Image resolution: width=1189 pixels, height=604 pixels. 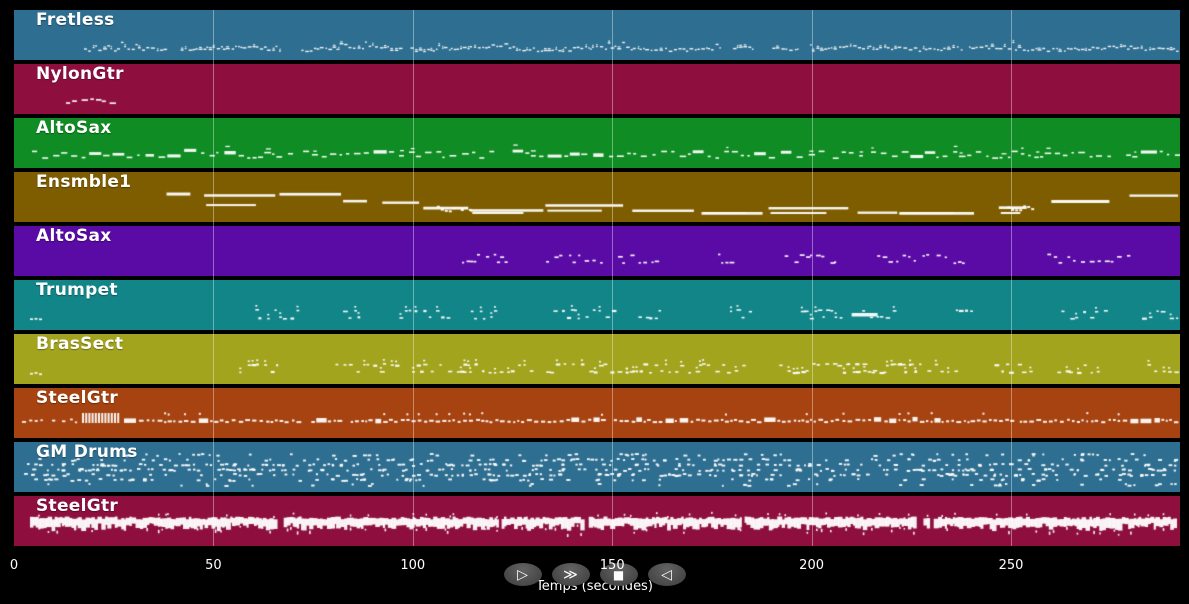 What do you see at coordinates (77, 290) in the screenshot?
I see `track-label: Trumpet` at bounding box center [77, 290].